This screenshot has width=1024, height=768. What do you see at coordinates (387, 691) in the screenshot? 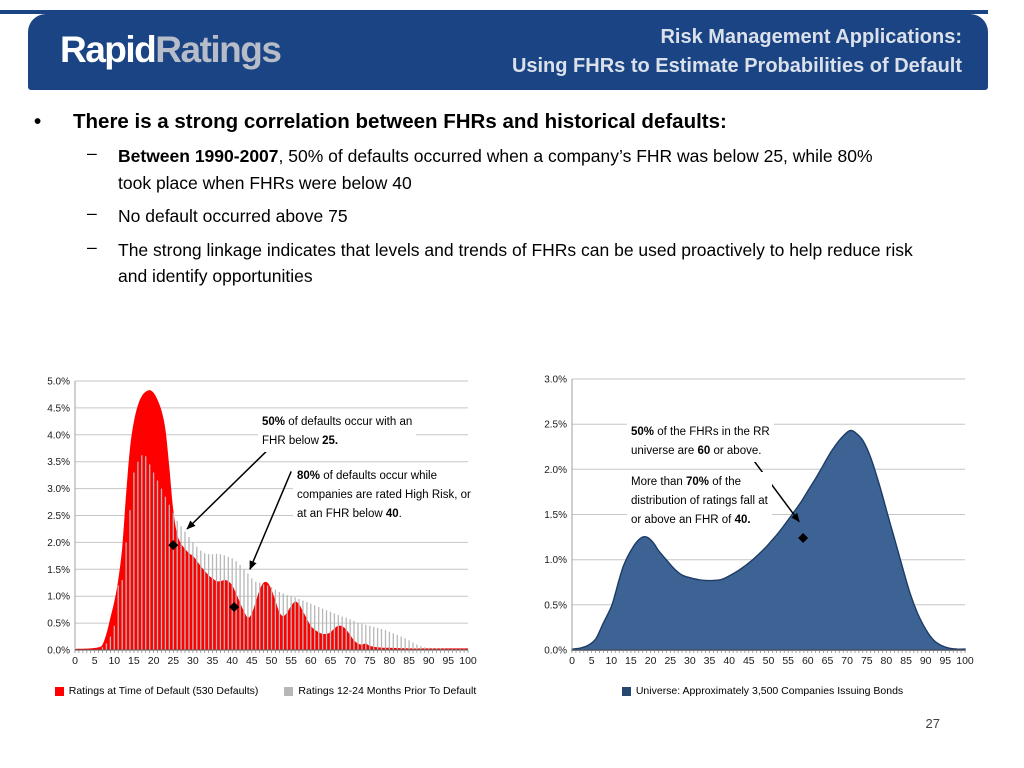
I see `legend-label: Ratings 12-24 Months Prior To Default` at bounding box center [387, 691].